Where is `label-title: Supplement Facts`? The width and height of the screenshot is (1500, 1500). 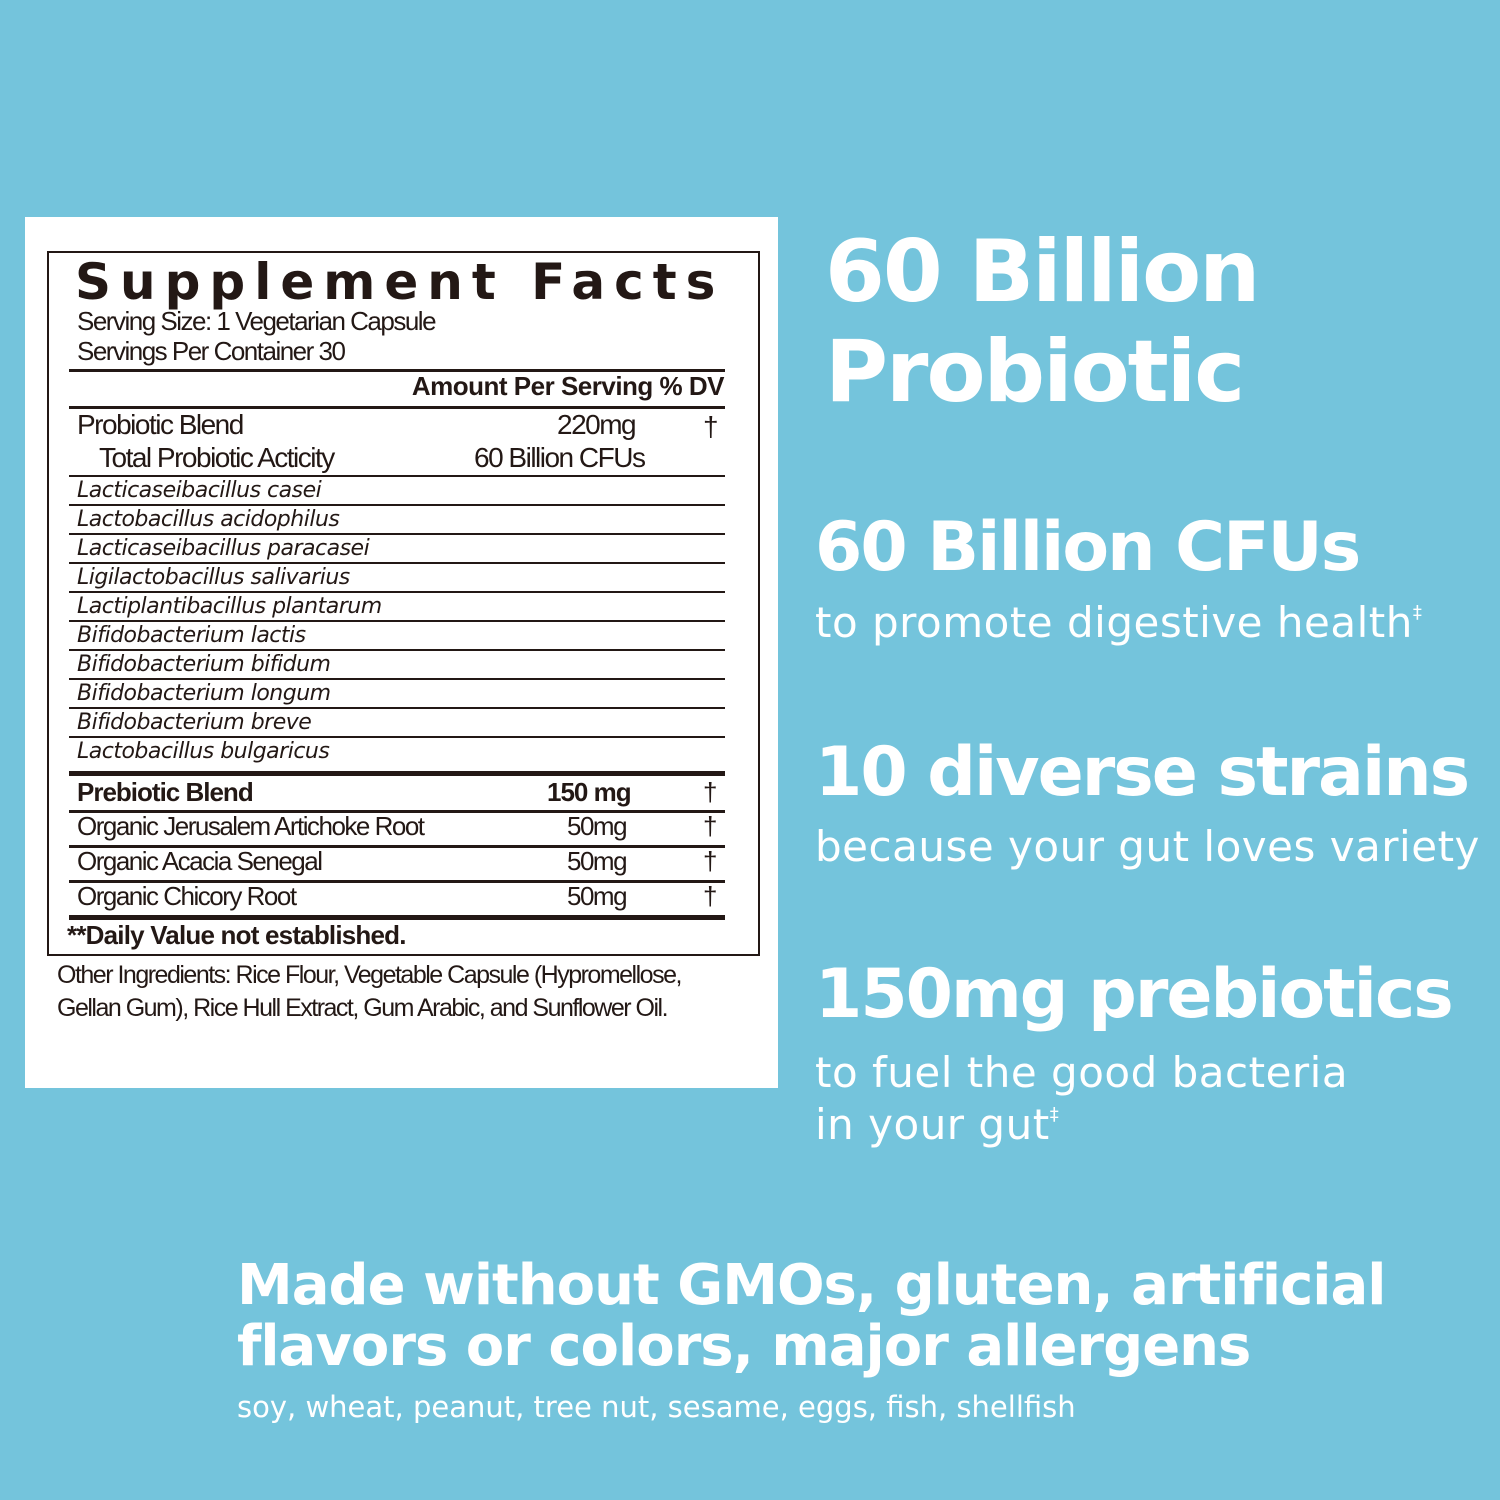
label-title: Supplement Facts is located at coordinates (400, 282).